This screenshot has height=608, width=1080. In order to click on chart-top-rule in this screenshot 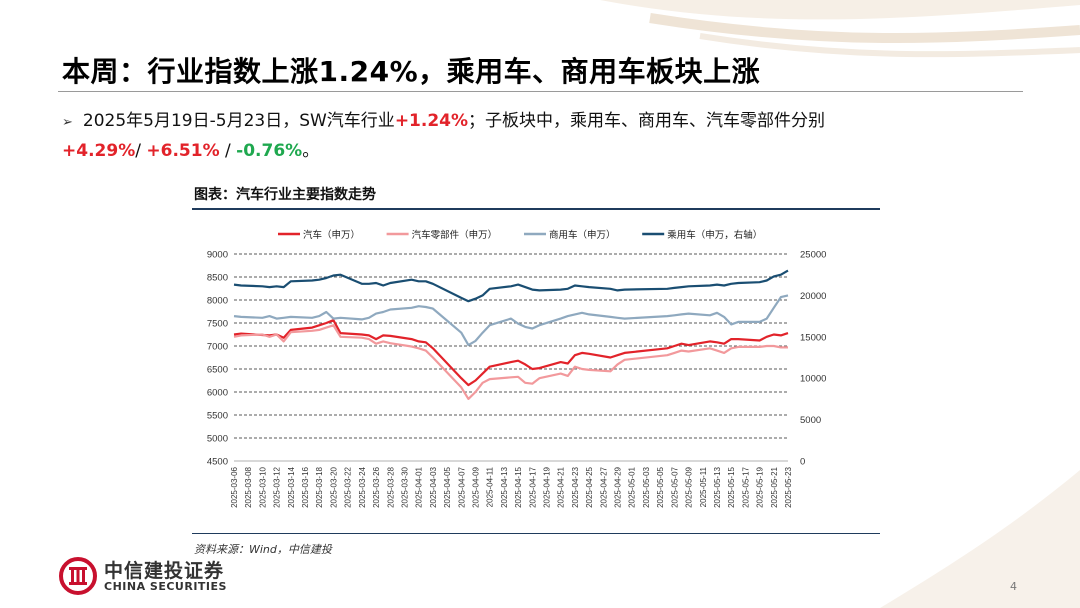, I will do `click(536, 209)`.